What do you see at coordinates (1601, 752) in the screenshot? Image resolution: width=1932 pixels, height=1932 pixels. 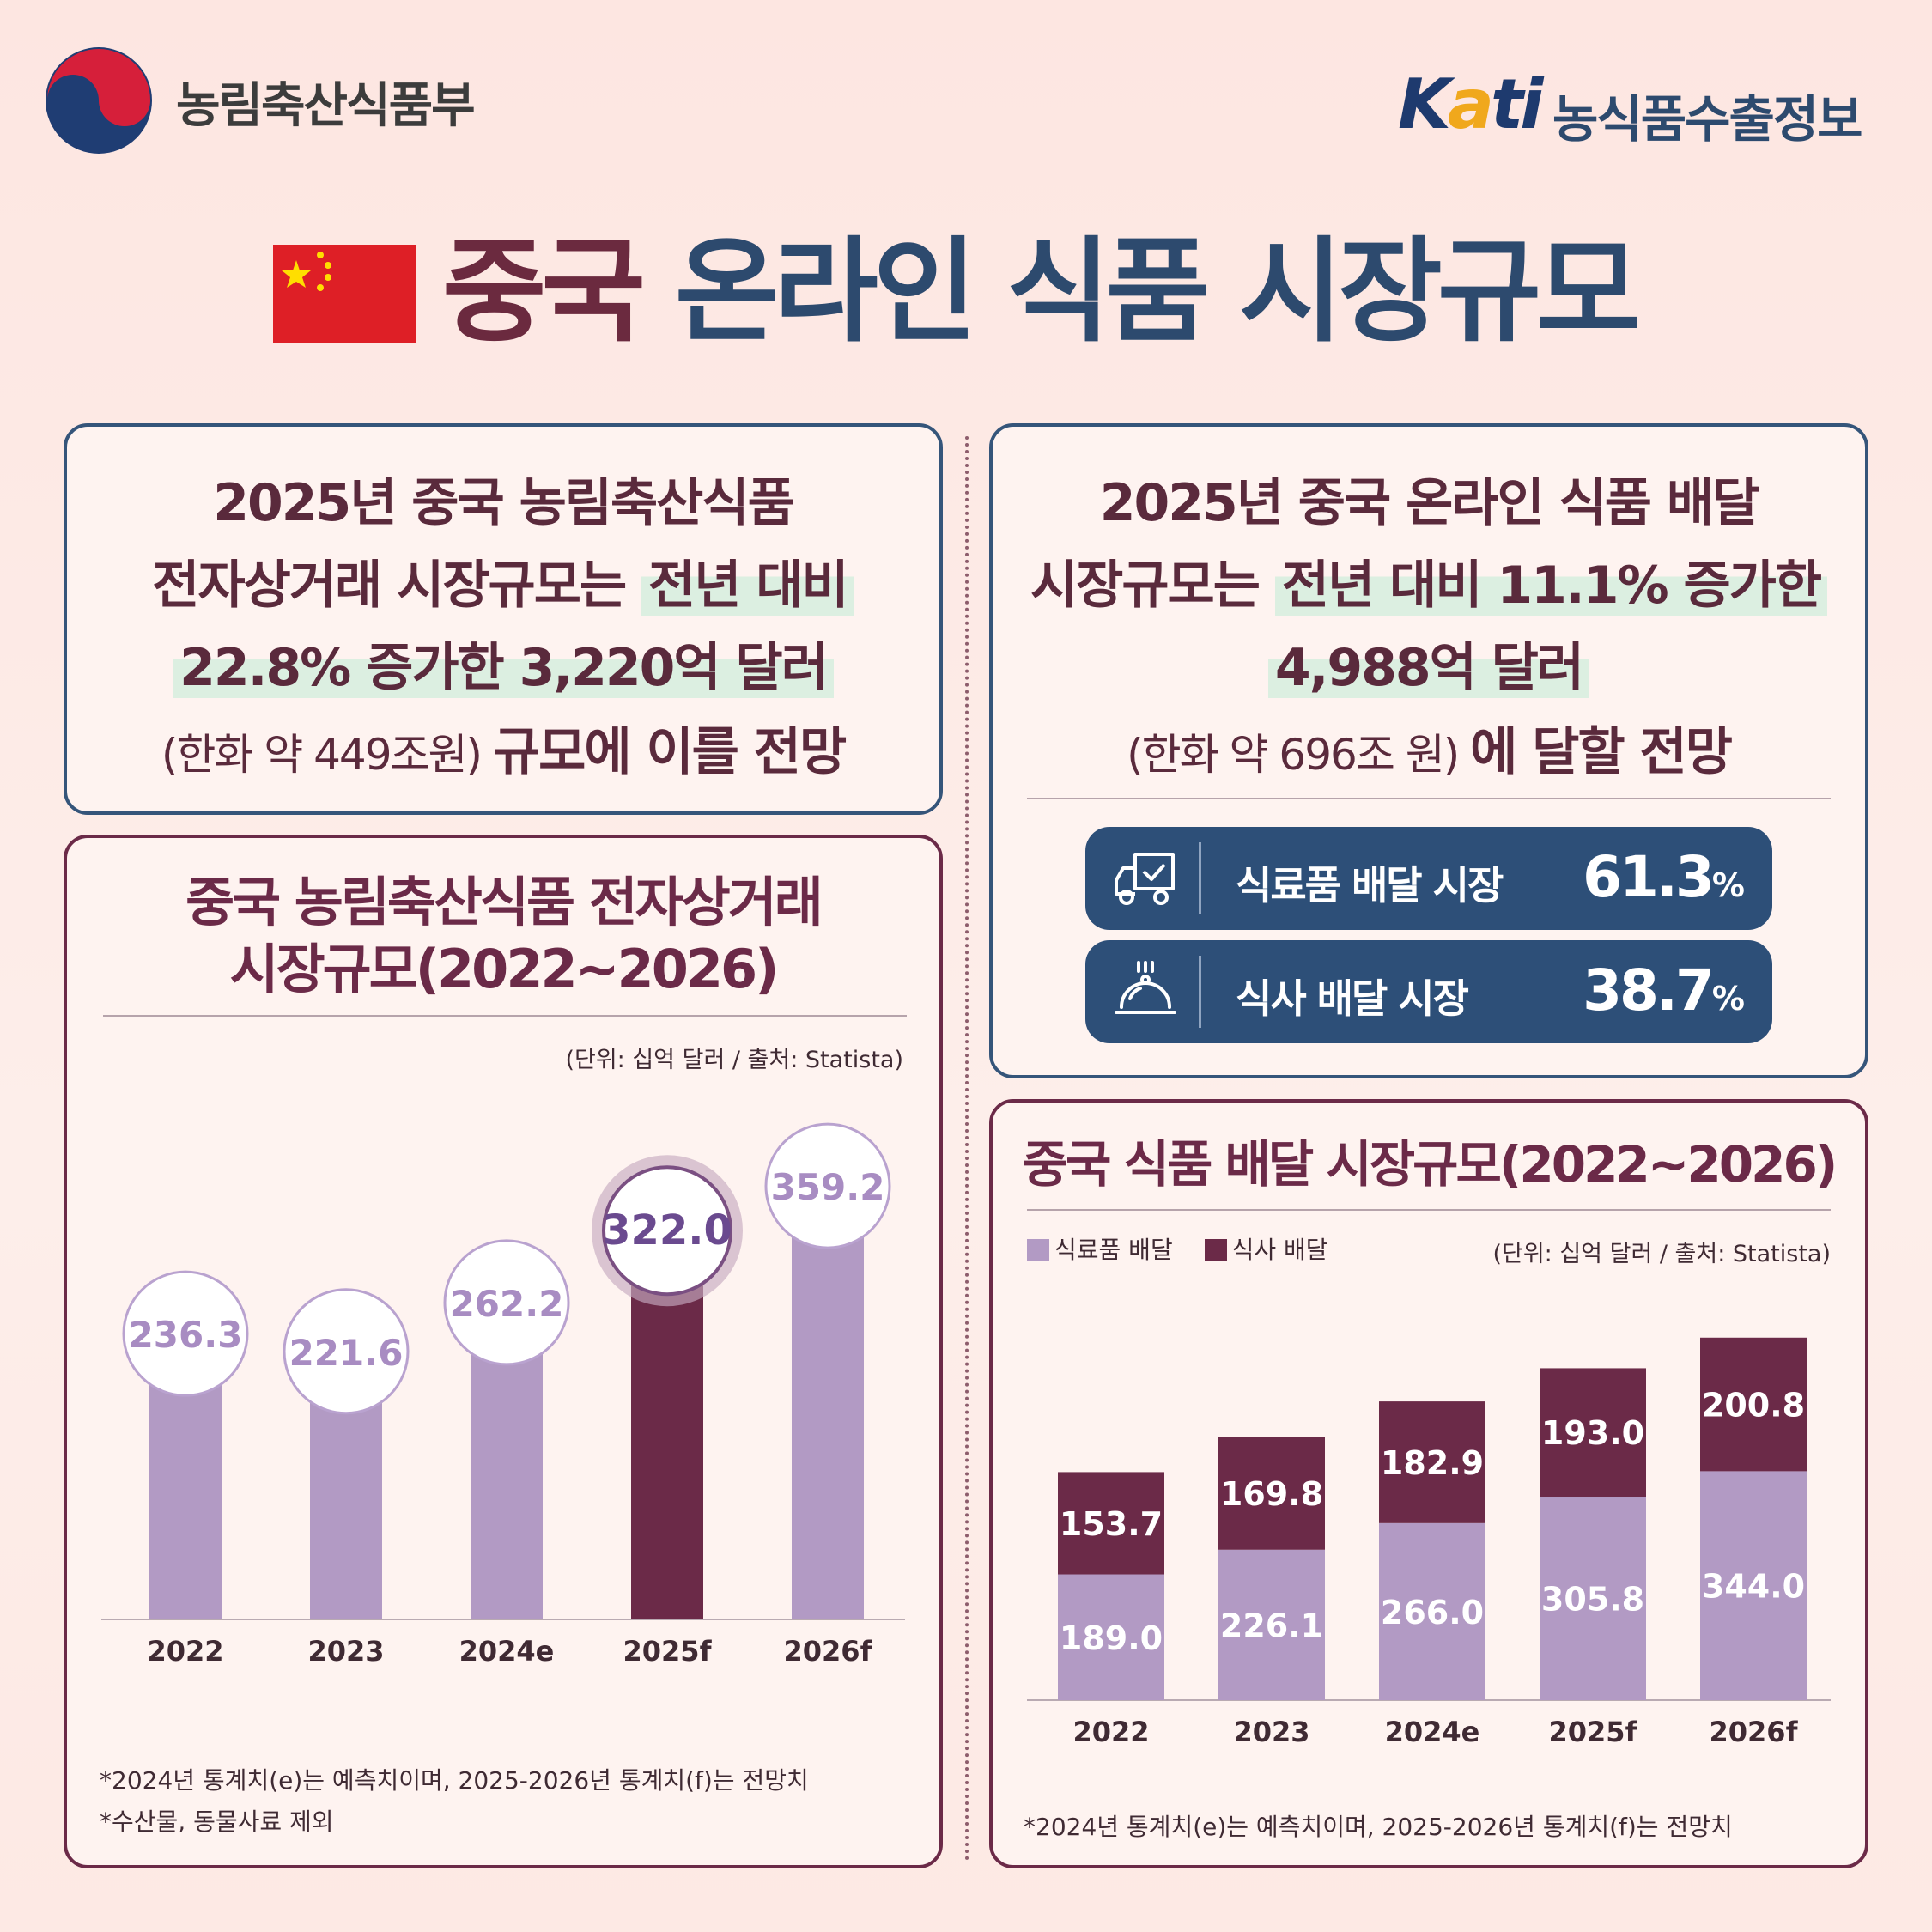 I see `right-summary-line4b: 에 달할 전망` at bounding box center [1601, 752].